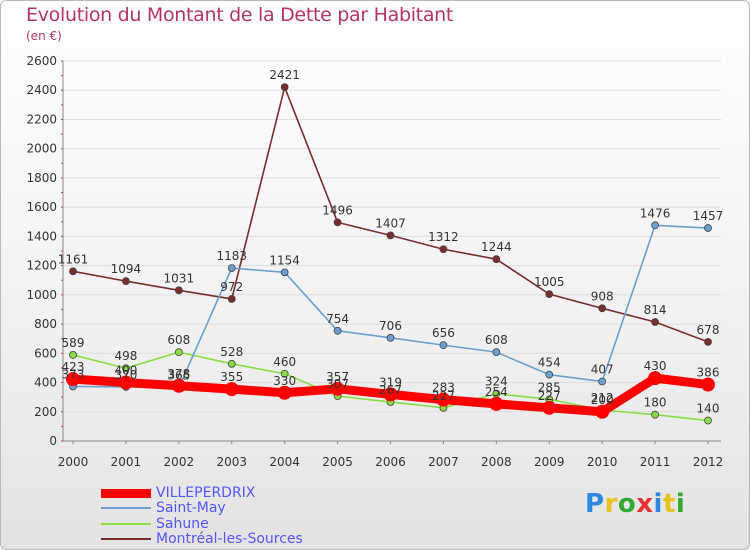  I want to click on y-tick-label: 1200, so click(41, 266).